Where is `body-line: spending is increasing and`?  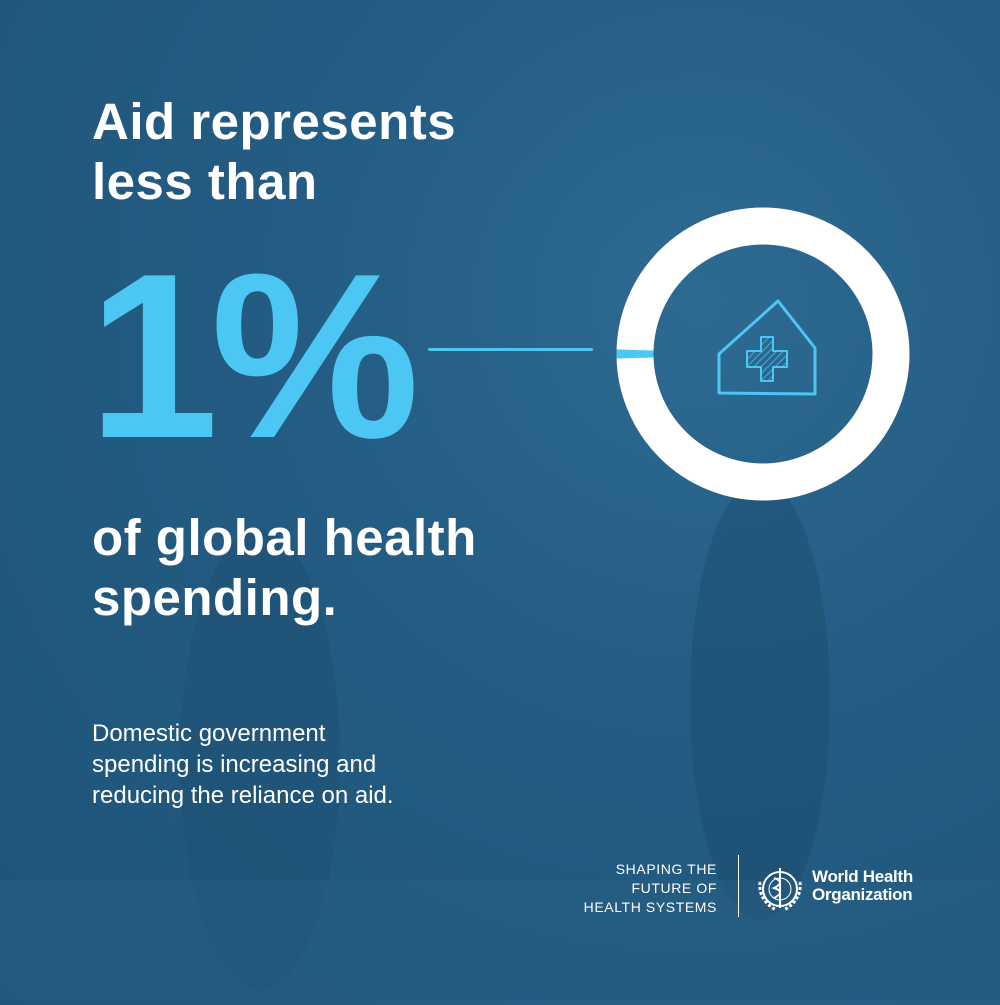 body-line: spending is increasing and is located at coordinates (292, 764).